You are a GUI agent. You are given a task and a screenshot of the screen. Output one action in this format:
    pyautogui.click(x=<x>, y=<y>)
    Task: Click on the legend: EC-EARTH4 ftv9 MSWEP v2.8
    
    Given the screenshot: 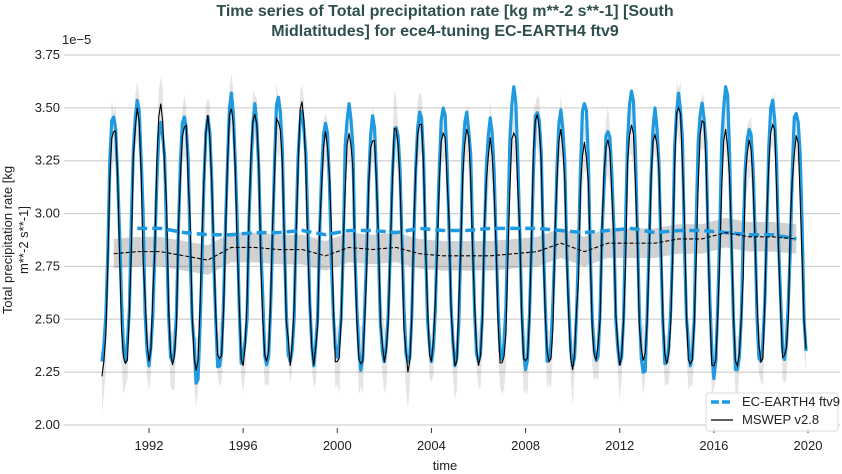 What is the action you would take?
    pyautogui.click(x=772, y=412)
    